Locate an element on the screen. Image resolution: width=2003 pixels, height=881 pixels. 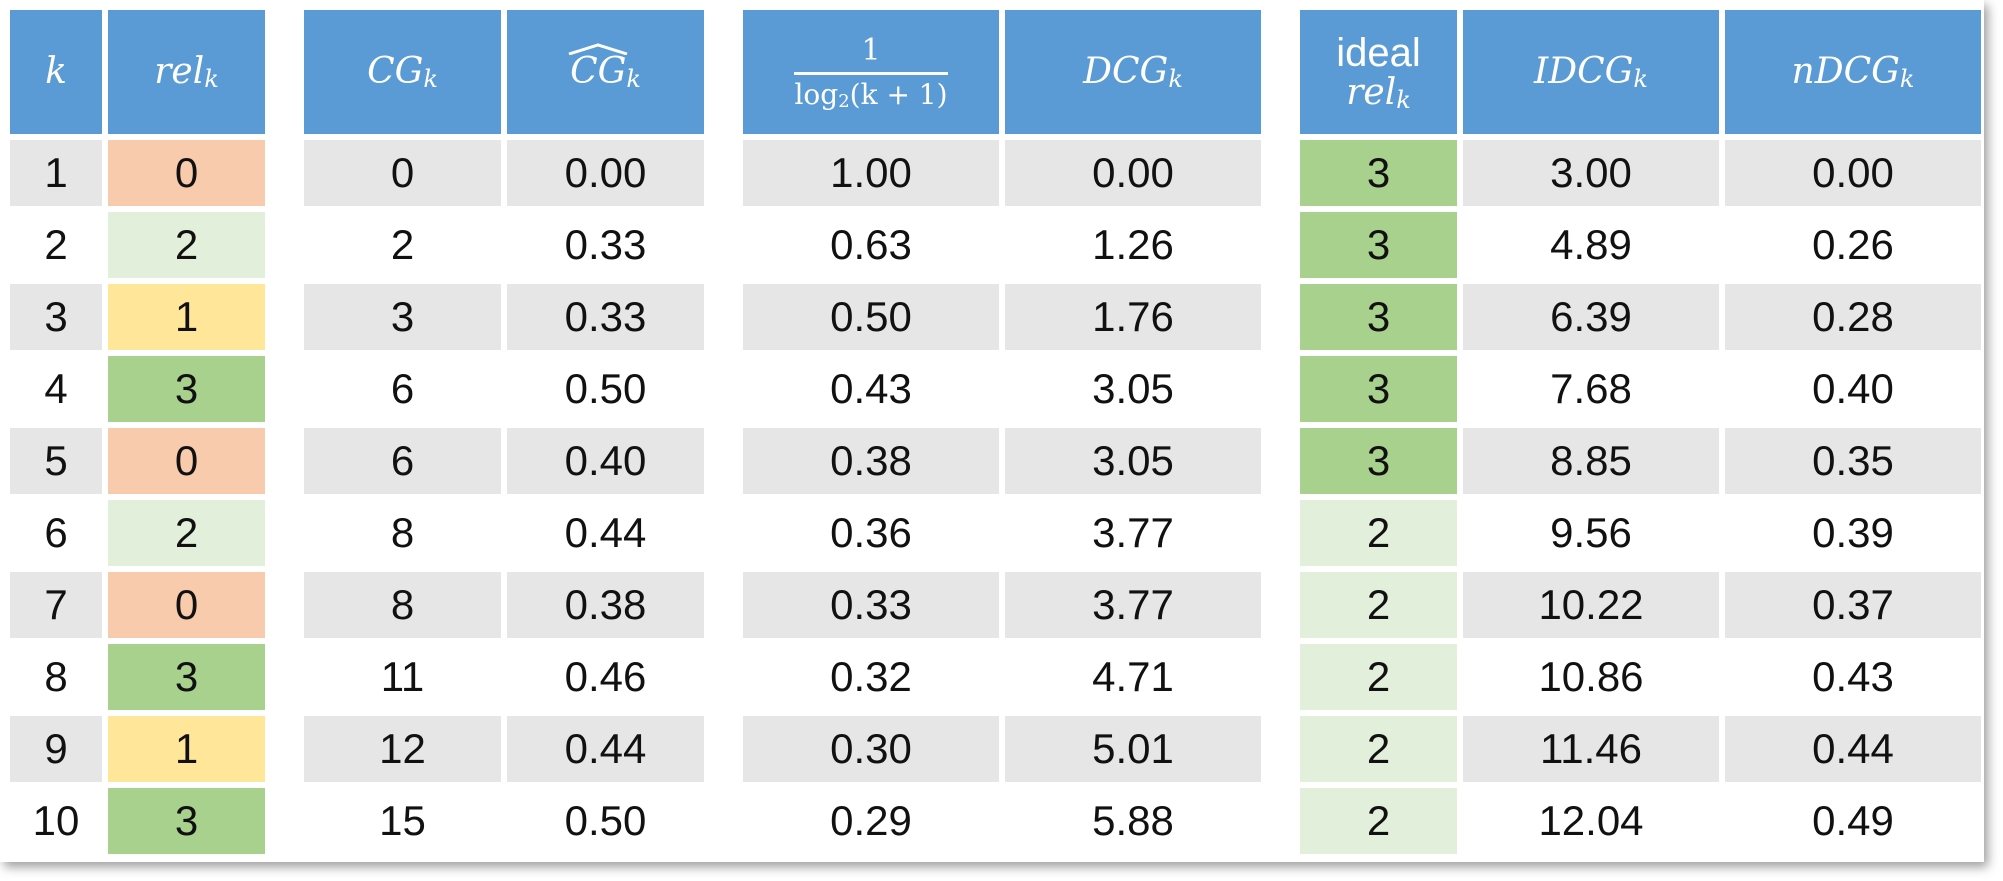
header-ideal-rel: ideal relk is located at coordinates (1378, 72).